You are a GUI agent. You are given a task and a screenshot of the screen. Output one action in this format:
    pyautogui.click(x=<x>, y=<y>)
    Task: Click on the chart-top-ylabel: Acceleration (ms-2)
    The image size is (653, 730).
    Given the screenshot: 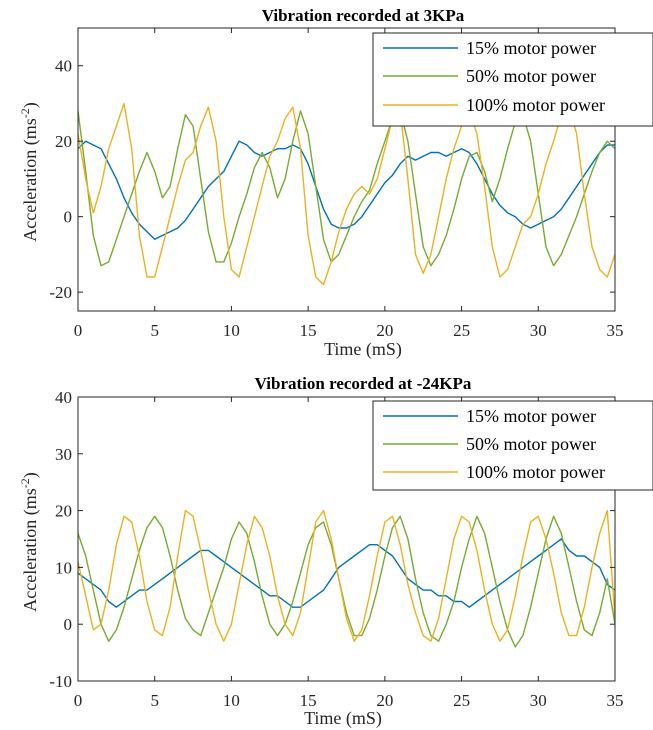 What is the action you would take?
    pyautogui.click(x=29, y=171)
    